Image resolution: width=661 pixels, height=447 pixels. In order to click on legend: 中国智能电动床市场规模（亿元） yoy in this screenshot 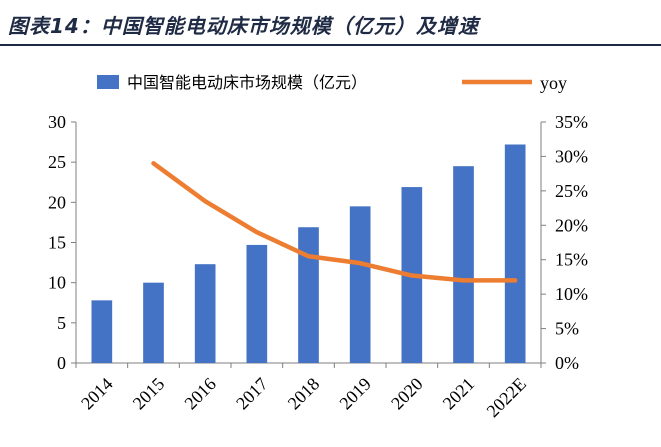, I will do `click(332, 83)`.